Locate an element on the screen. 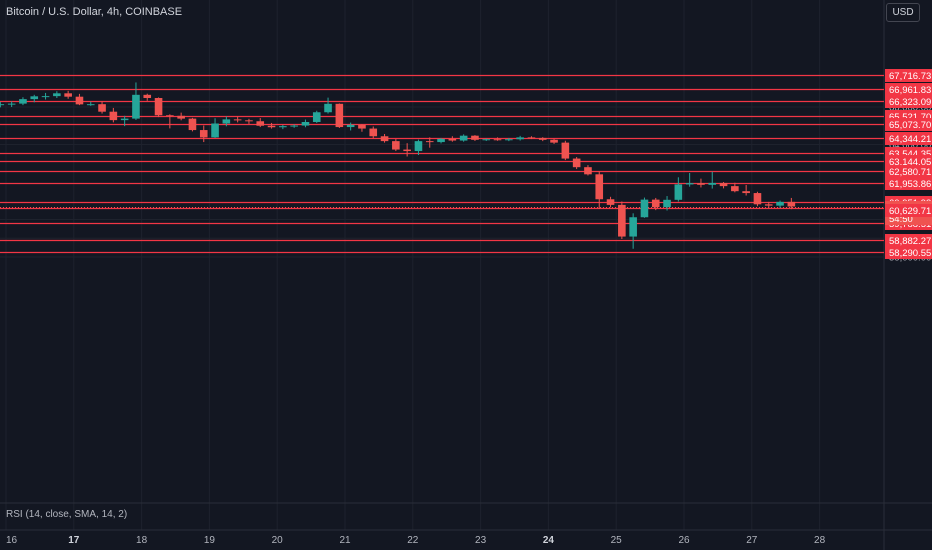 This screenshot has height=550, width=932. level-price-label: 62,580.71 is located at coordinates (908, 171).